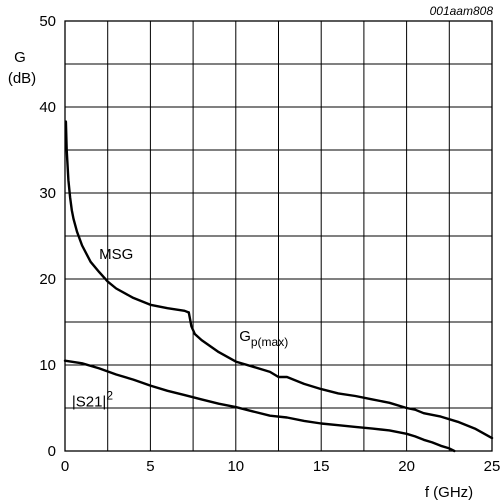  What do you see at coordinates (449, 492) in the screenshot?
I see `x-axis-title: f (GHz)` at bounding box center [449, 492].